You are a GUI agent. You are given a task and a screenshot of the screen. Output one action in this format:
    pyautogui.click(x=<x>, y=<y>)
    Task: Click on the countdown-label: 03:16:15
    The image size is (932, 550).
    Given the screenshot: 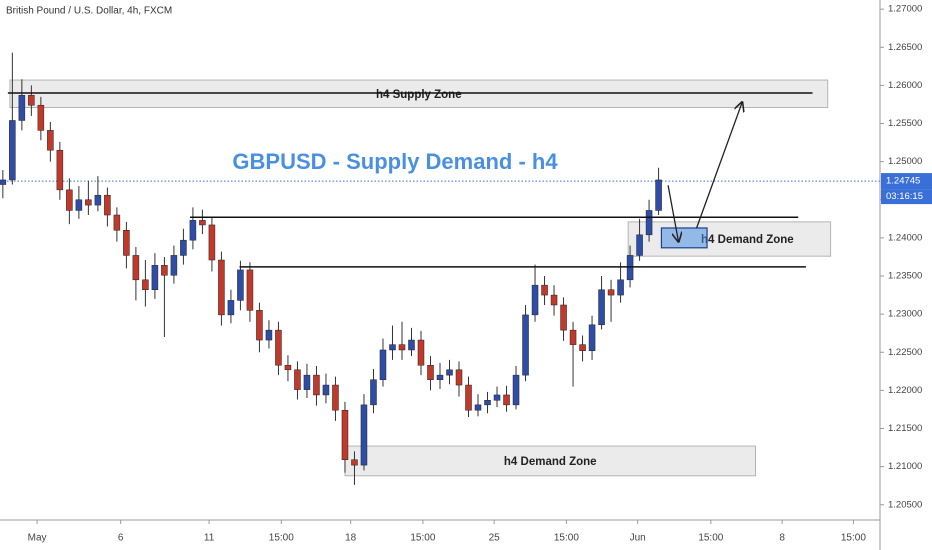 What is the action you would take?
    pyautogui.click(x=904, y=196)
    